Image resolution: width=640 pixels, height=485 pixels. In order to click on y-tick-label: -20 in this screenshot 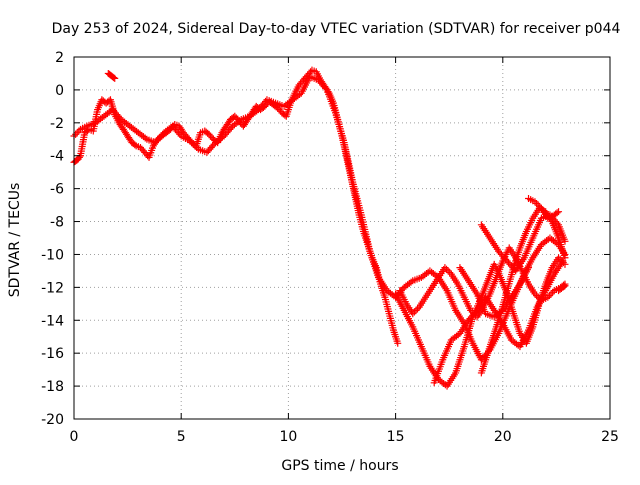, I will do `click(52, 420)`.